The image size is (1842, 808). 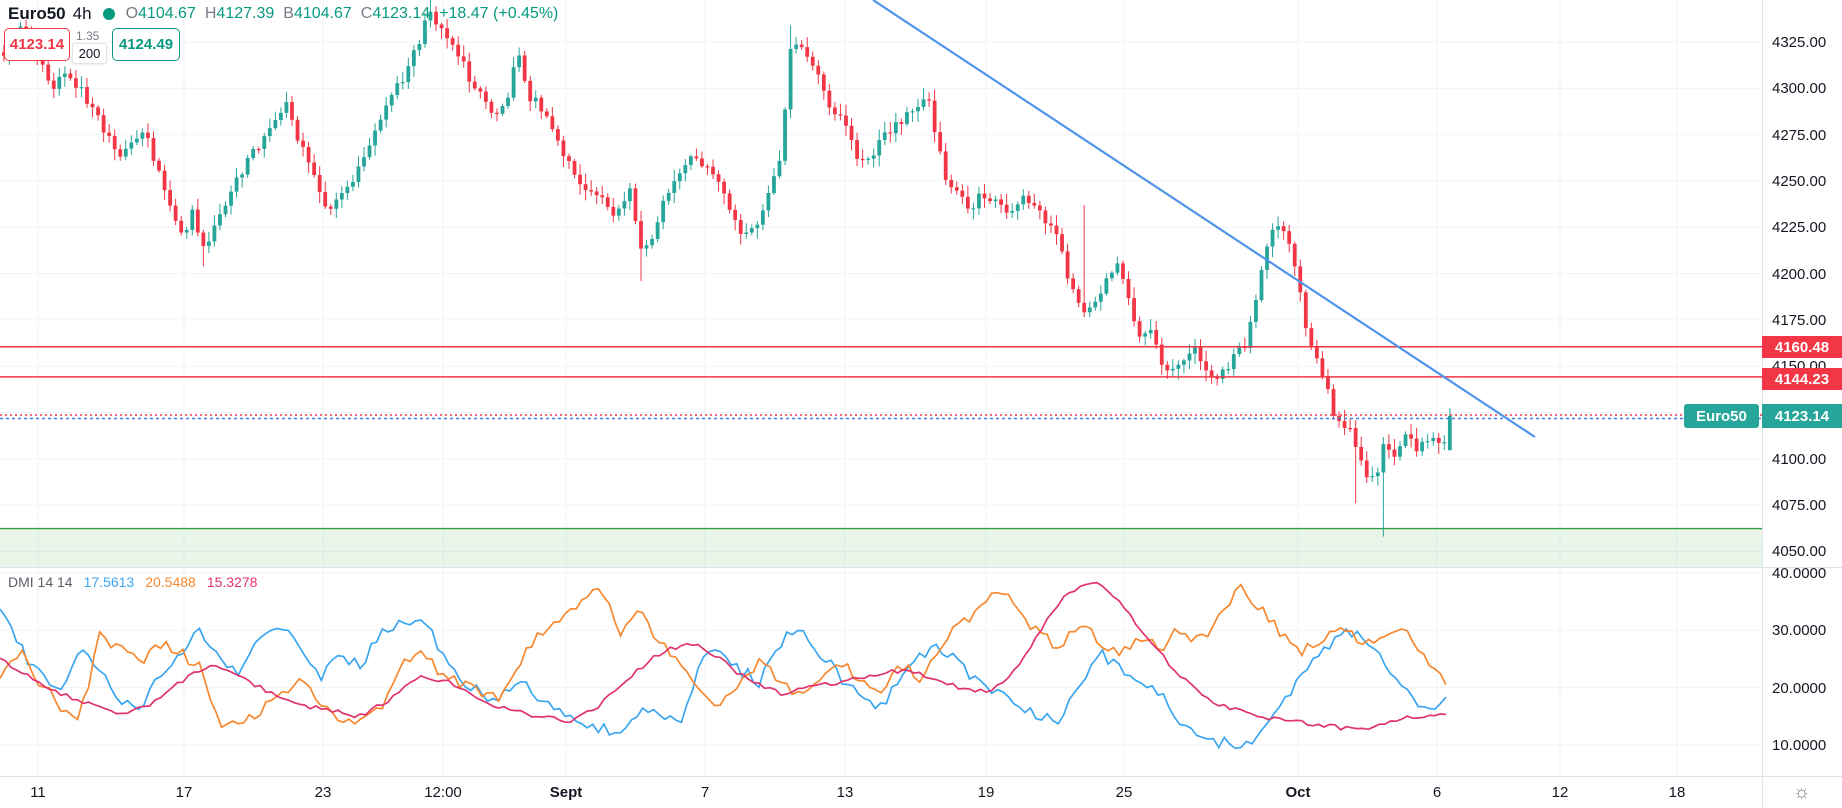 I want to click on low-label: B, so click(x=288, y=13).